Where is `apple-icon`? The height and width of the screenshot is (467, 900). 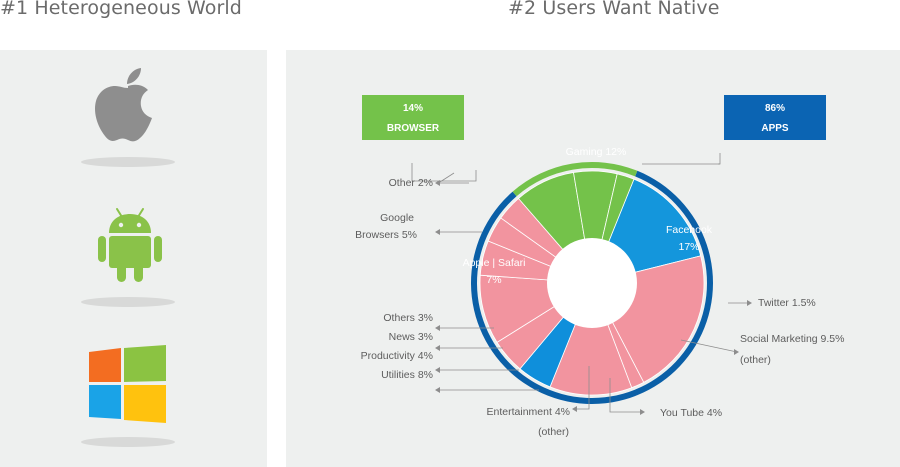 apple-icon is located at coordinates (123, 105).